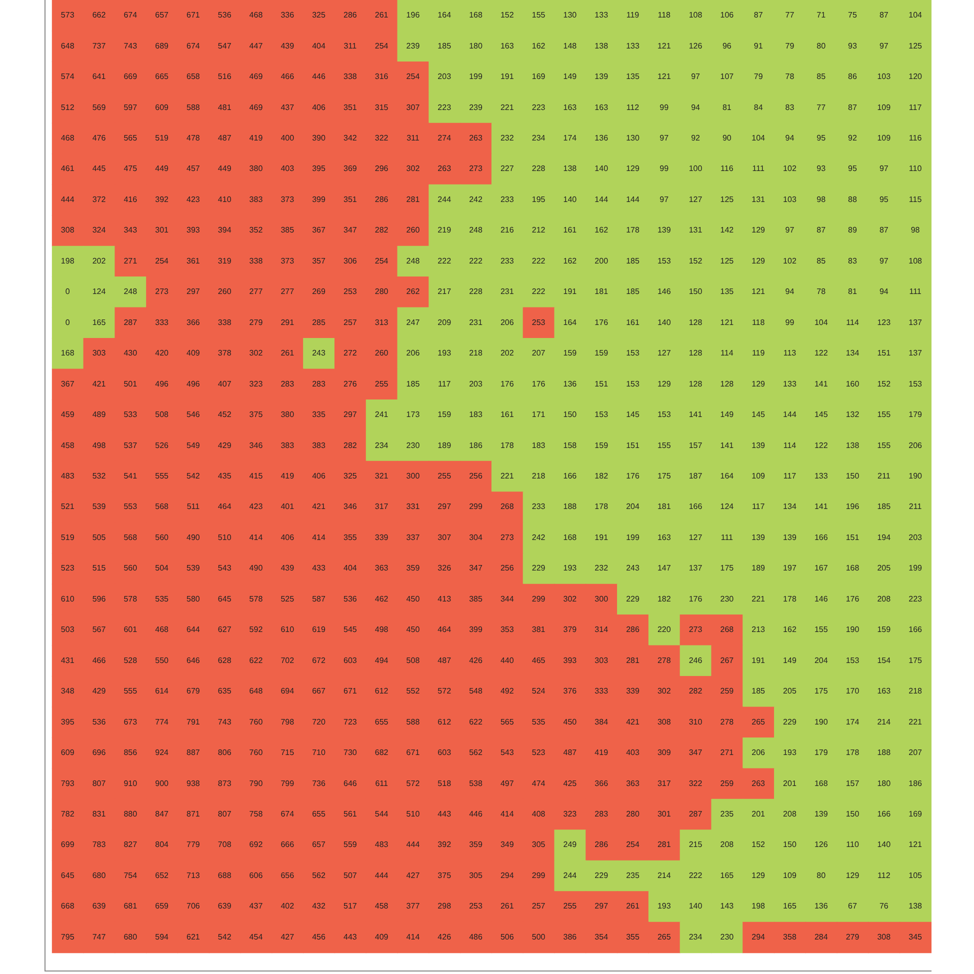 The image size is (974, 974). I want to click on data-label: 446, so click(319, 77).